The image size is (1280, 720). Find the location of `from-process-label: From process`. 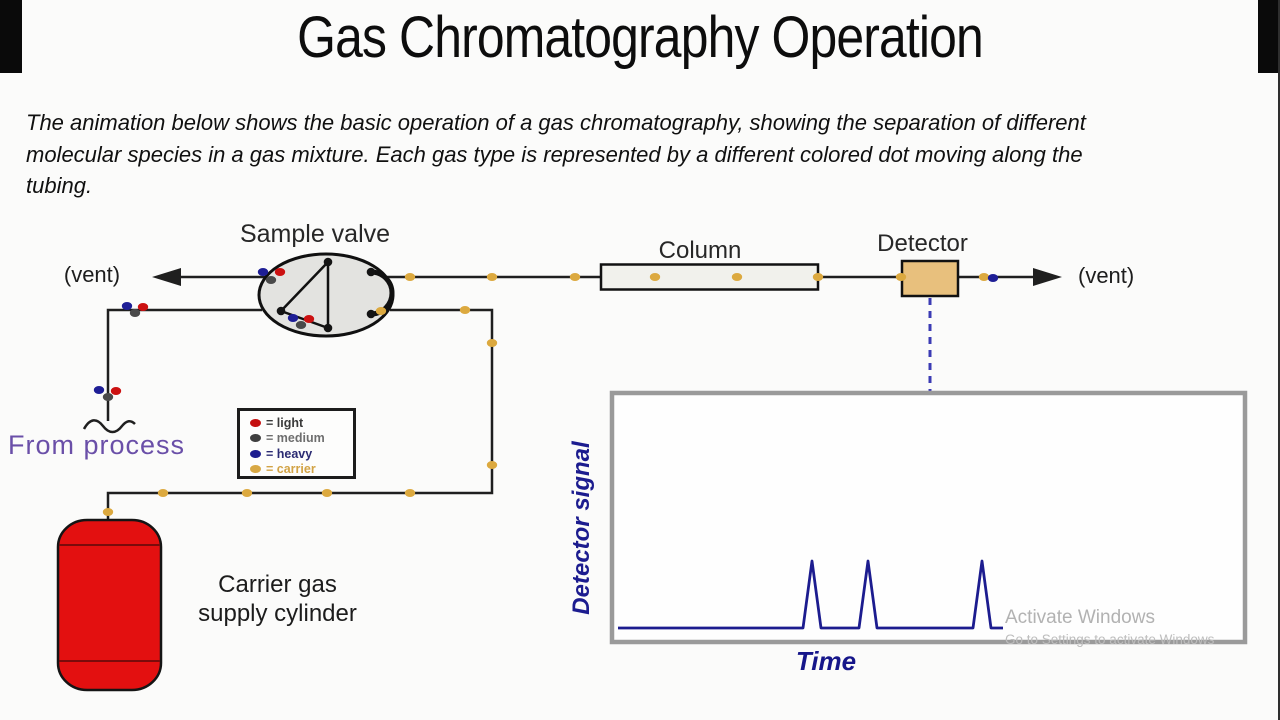

from-process-label: From process is located at coordinates (97, 445).